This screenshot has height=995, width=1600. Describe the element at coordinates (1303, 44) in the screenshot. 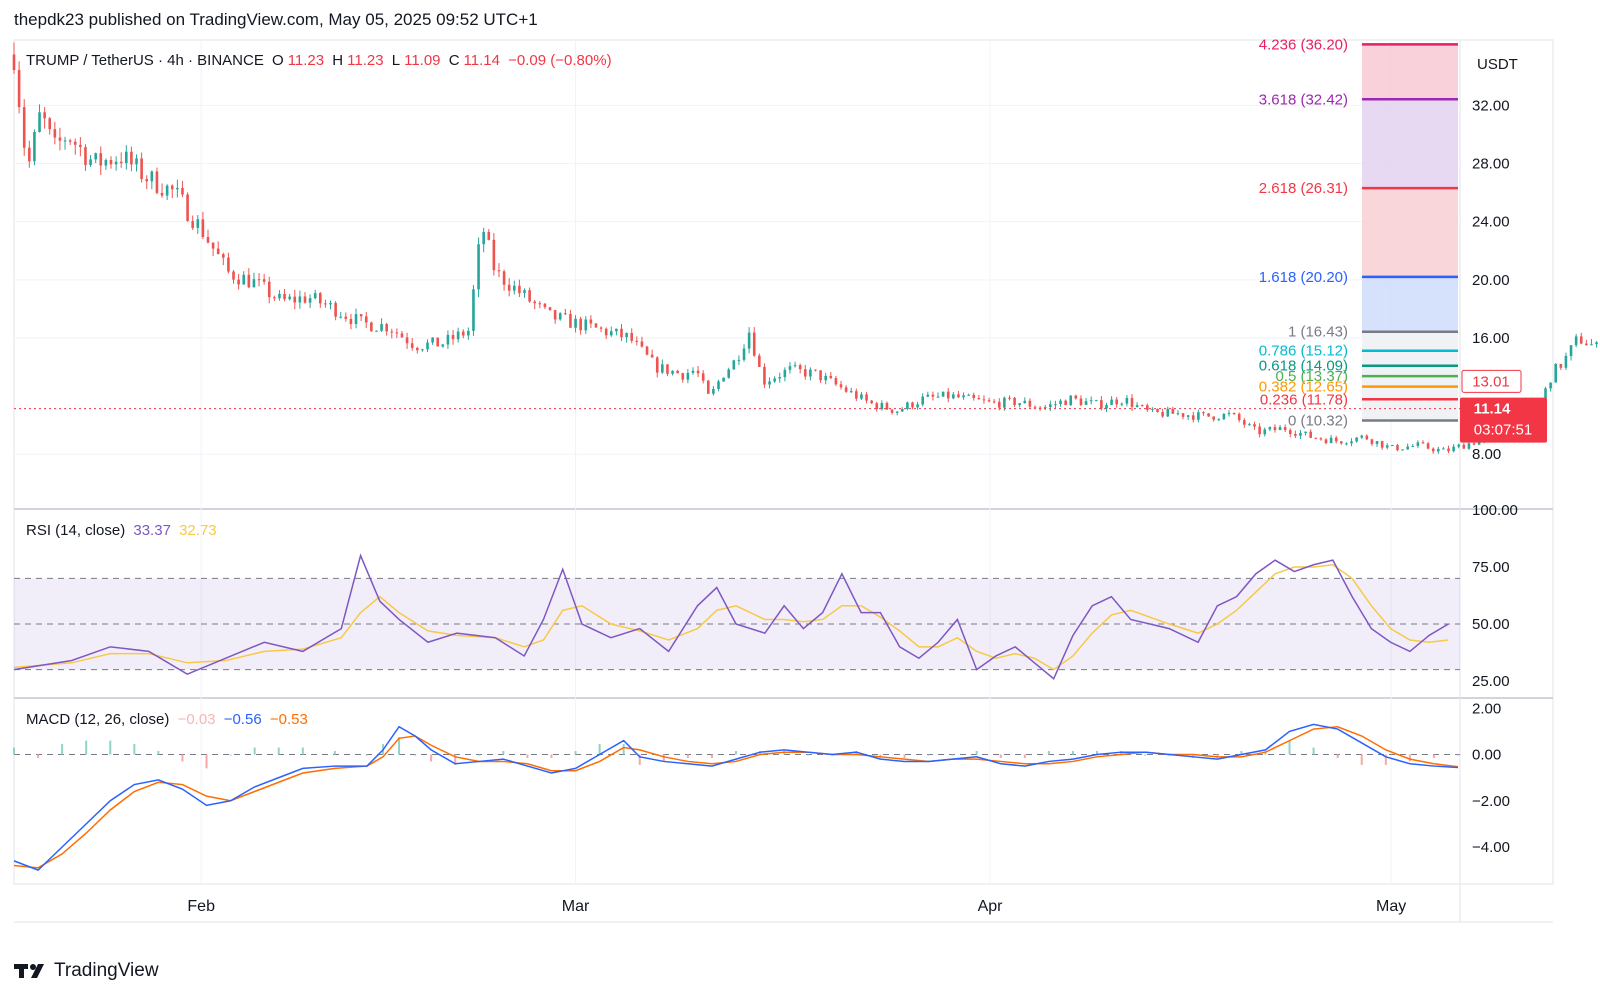

I see `fib-level-label: 4.236 (36.20)` at that location.